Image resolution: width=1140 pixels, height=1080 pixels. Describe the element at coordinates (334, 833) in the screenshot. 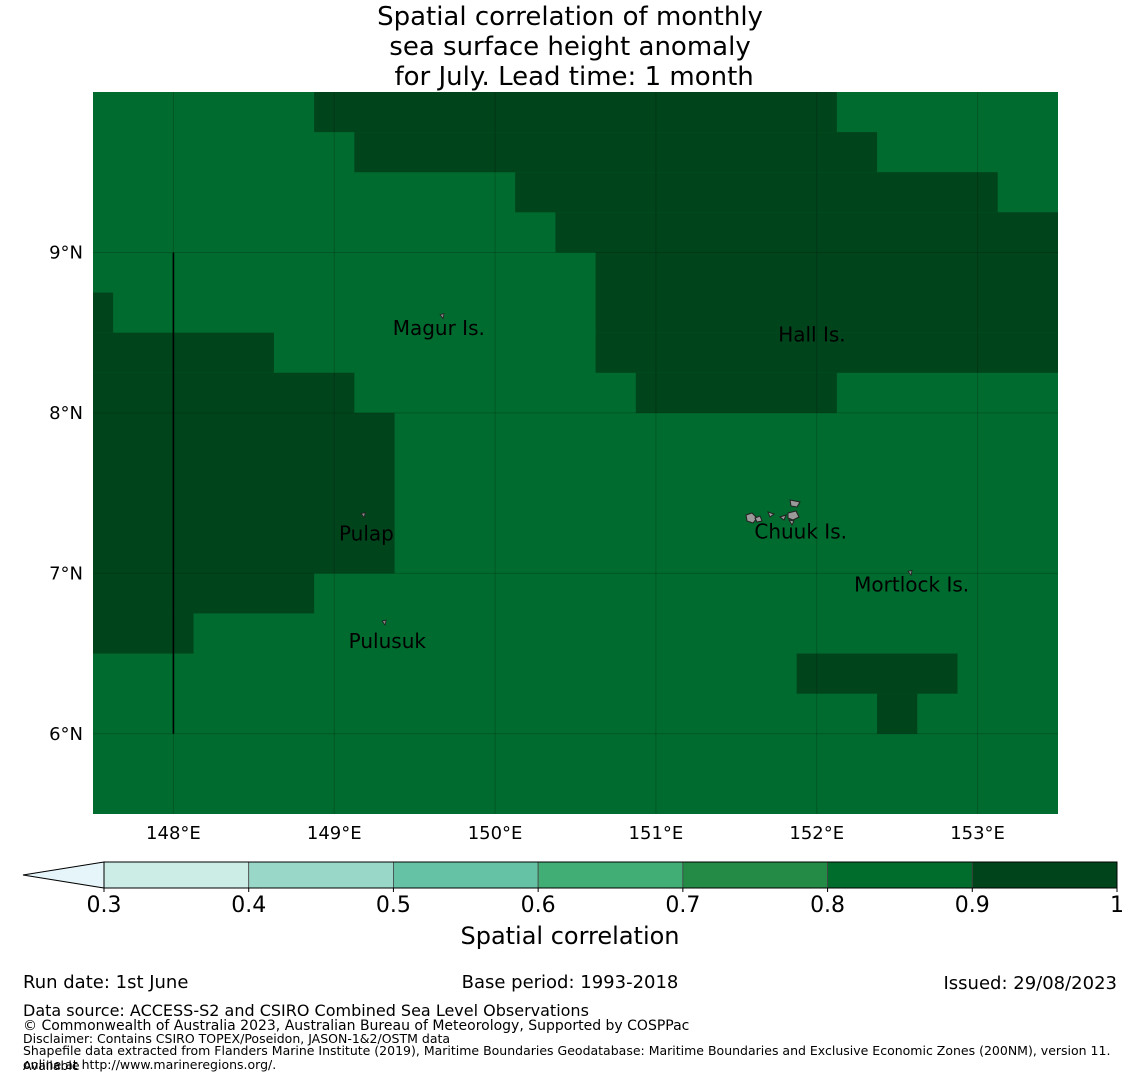

I see `longitude-tick-label: 149°E` at that location.